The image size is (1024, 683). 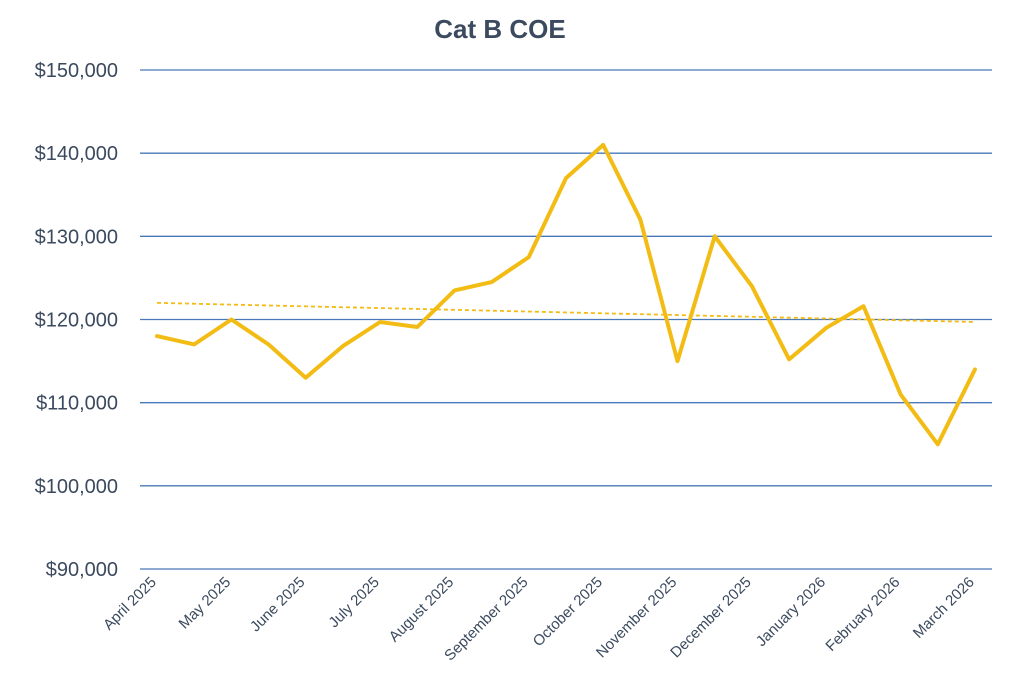 What do you see at coordinates (353, 602) in the screenshot?
I see `x-tick-label: July 2025` at bounding box center [353, 602].